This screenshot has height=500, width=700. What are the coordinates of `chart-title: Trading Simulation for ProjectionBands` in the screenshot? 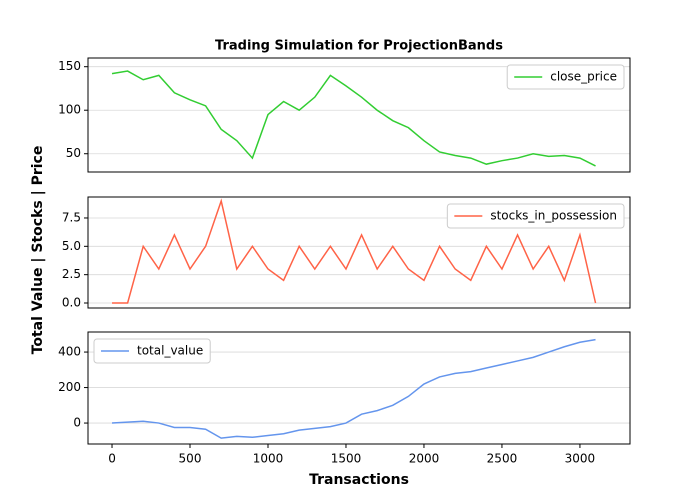 It's located at (359, 46).